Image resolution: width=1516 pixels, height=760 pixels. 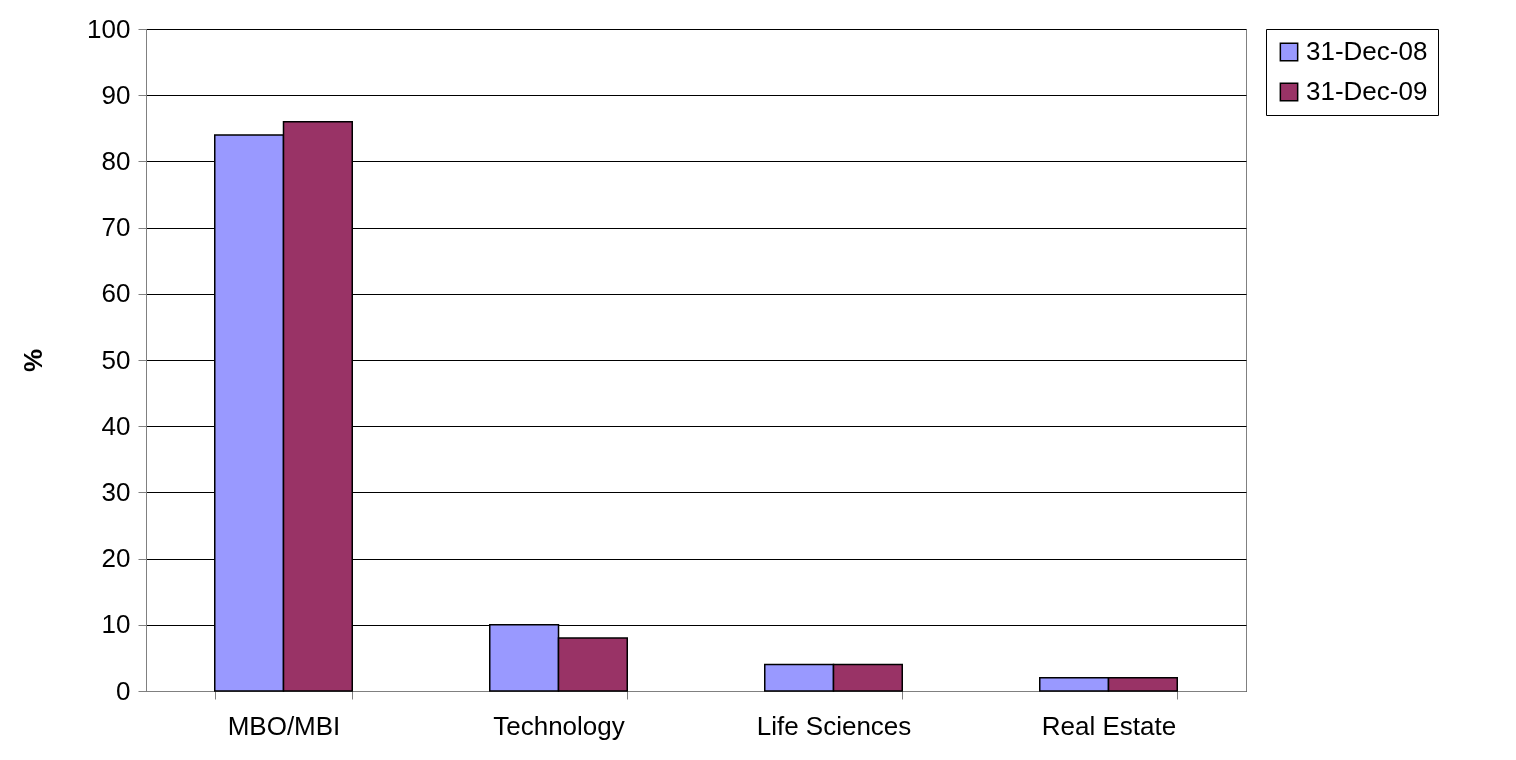 I want to click on legend-label: 31-Dec-09, so click(x=1367, y=91).